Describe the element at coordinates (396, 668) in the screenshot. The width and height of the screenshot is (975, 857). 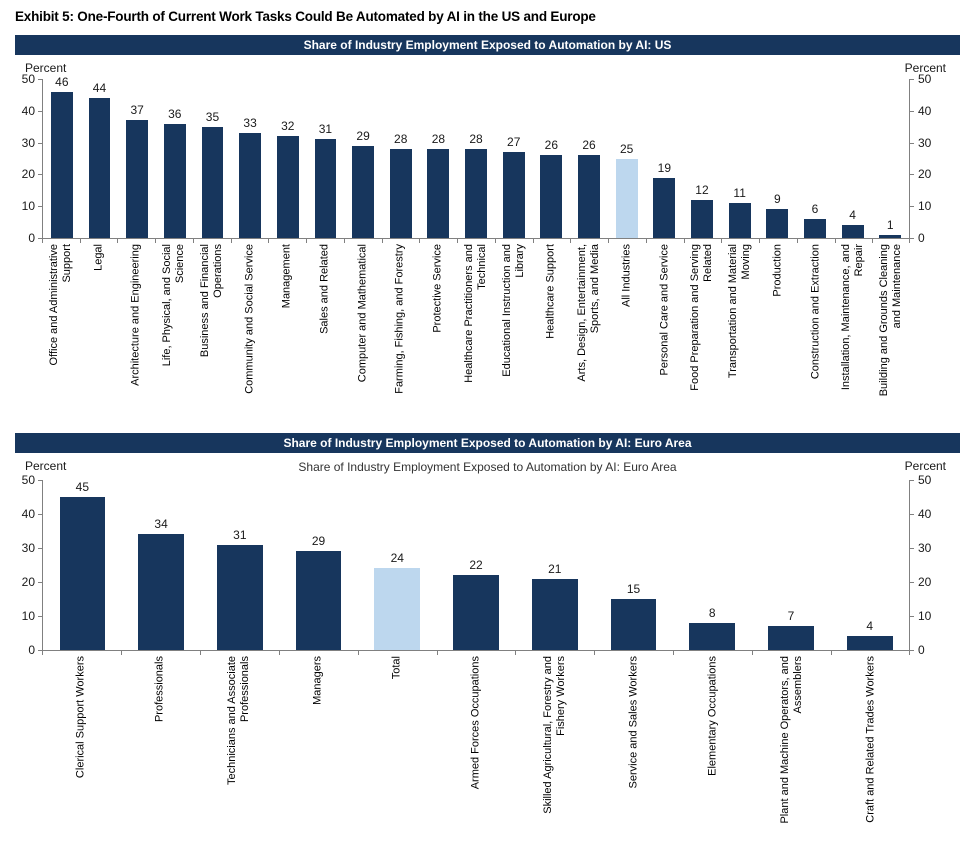
I see `category-label: Total` at that location.